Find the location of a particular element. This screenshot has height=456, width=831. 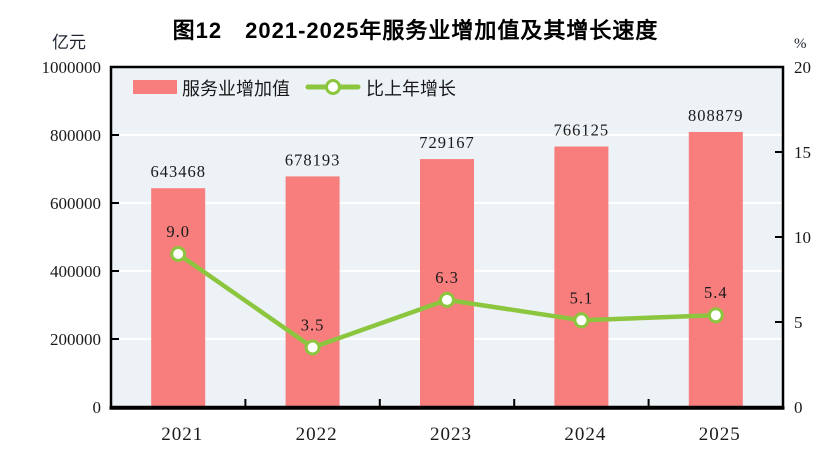

line-value-label: 9.0 is located at coordinates (178, 231).